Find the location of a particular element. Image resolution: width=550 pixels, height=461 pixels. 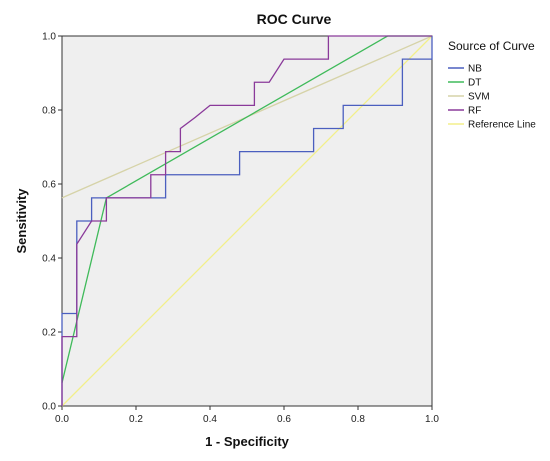

legend-label-svm: SVM is located at coordinates (479, 97).